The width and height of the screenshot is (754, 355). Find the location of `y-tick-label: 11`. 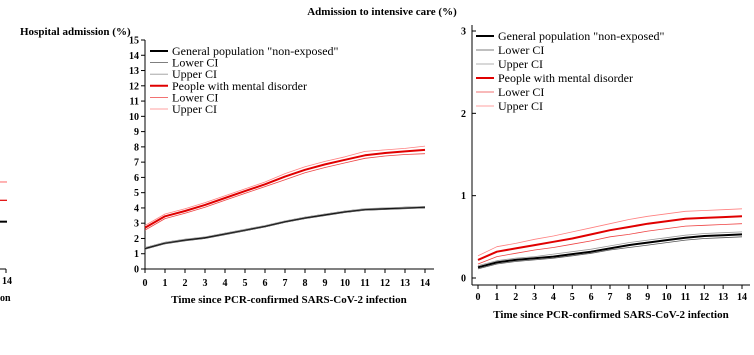

y-tick-label: 11 is located at coordinates (134, 102).